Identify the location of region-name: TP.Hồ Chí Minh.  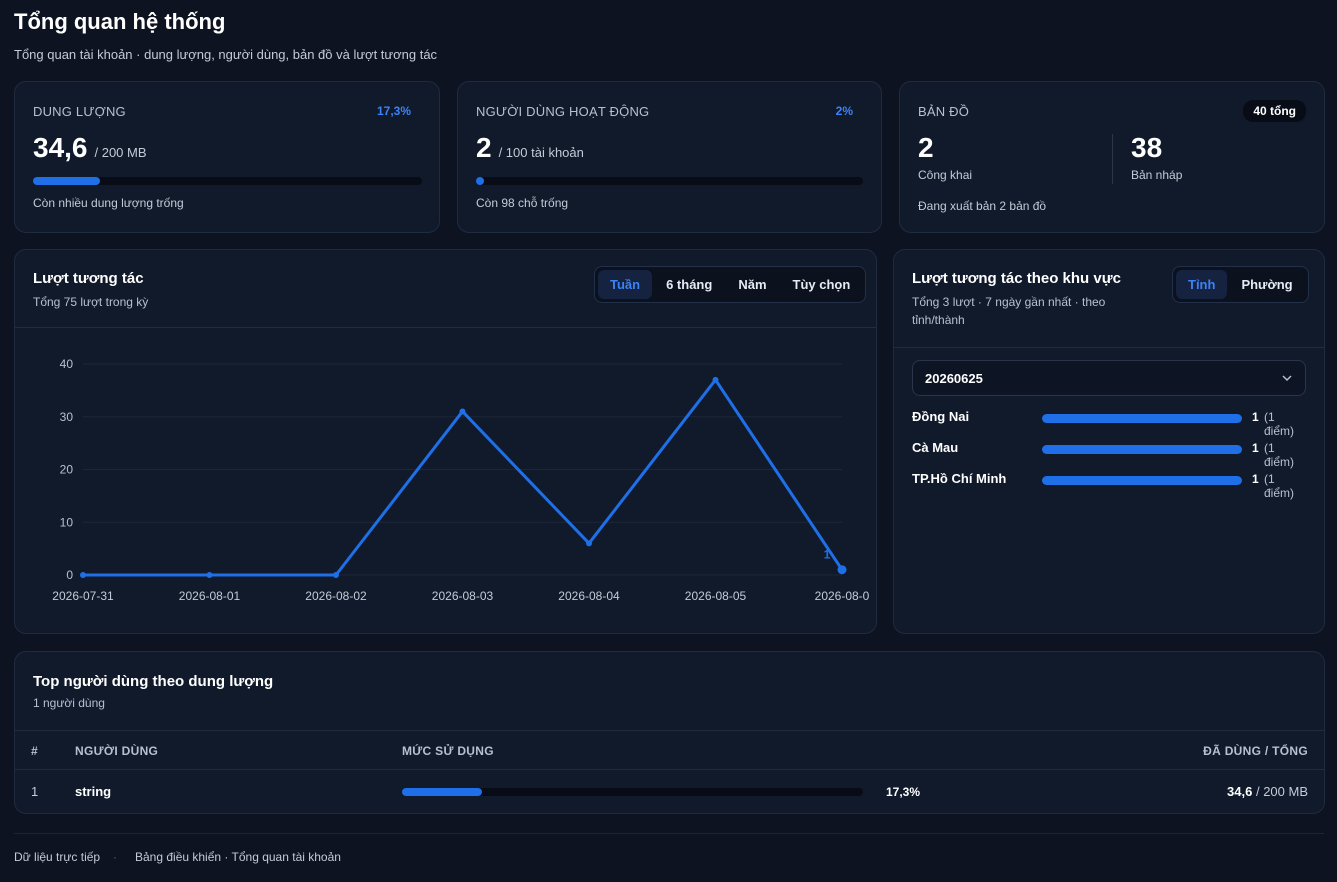
(959, 478).